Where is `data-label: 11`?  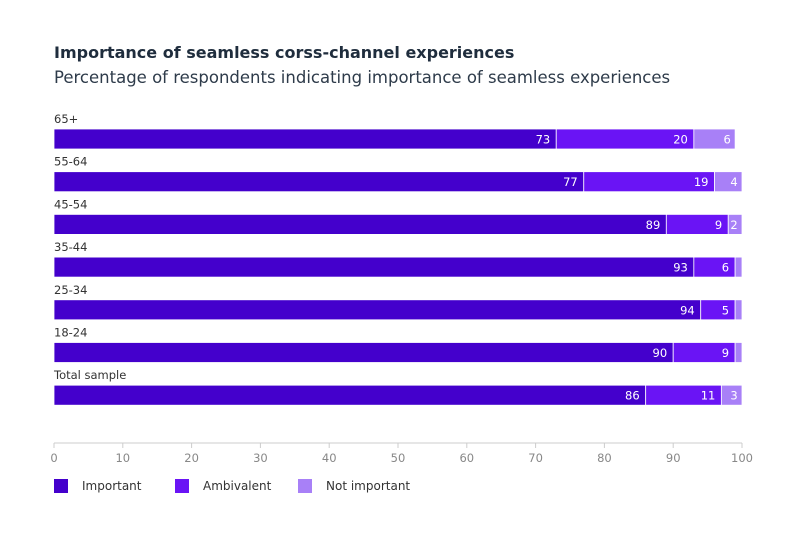 data-label: 11 is located at coordinates (708, 396).